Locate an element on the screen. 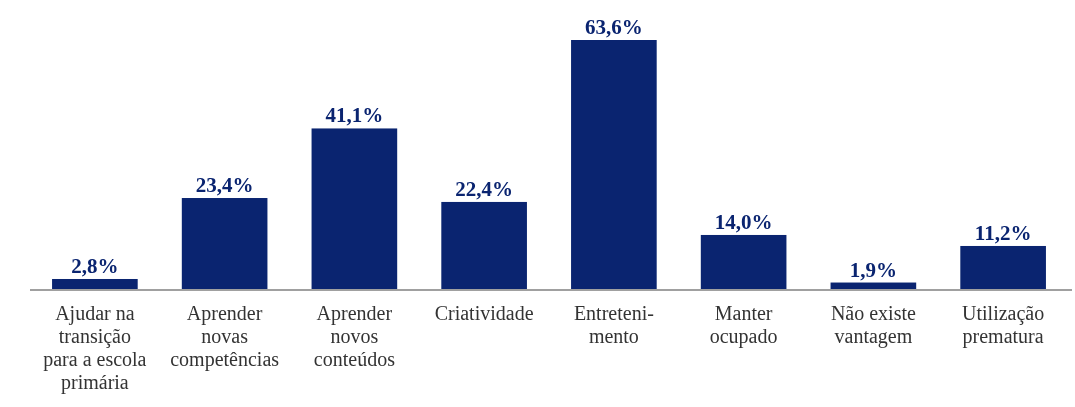 The width and height of the screenshot is (1075, 407). x-tick-label: Utilização prematura is located at coordinates (1003, 325).